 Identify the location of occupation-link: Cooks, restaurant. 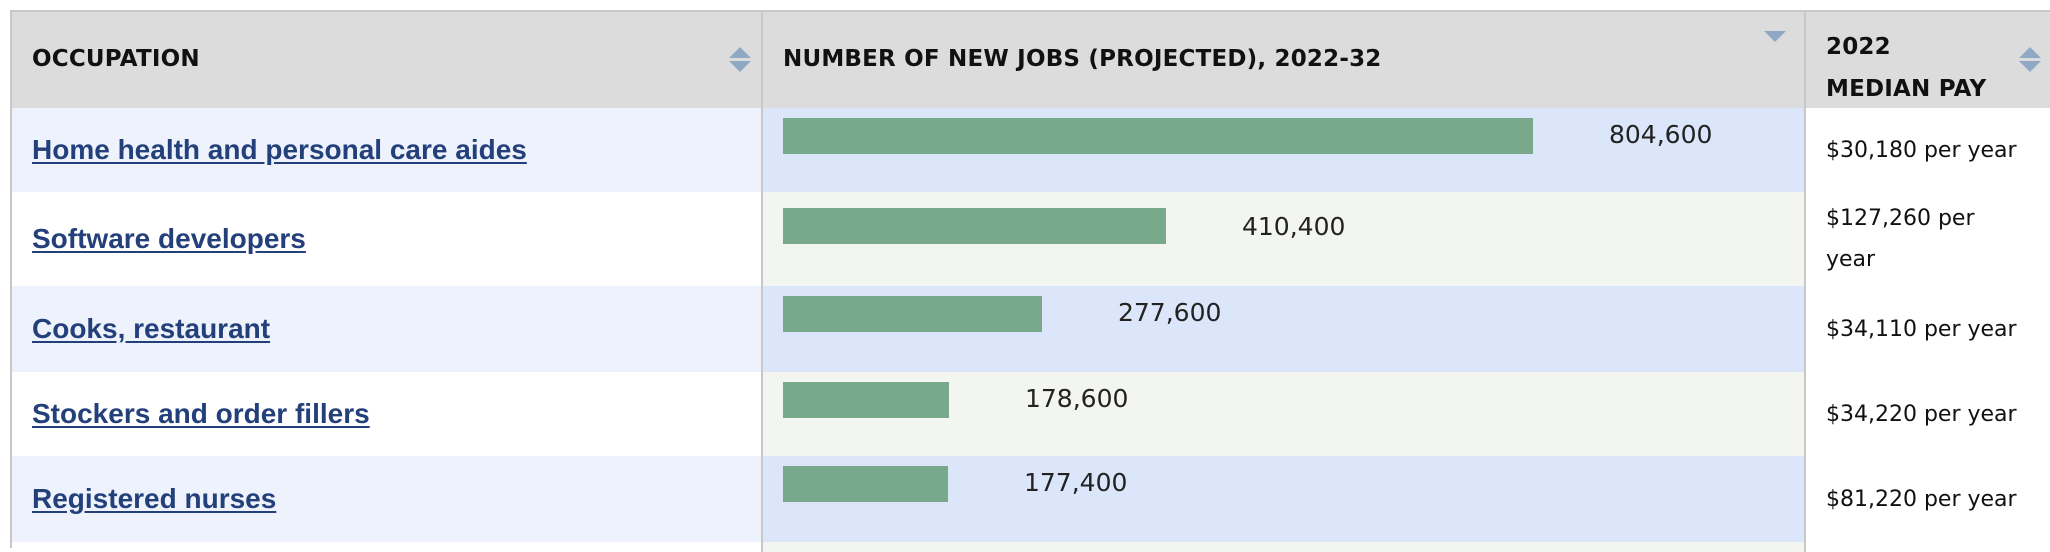
(151, 328).